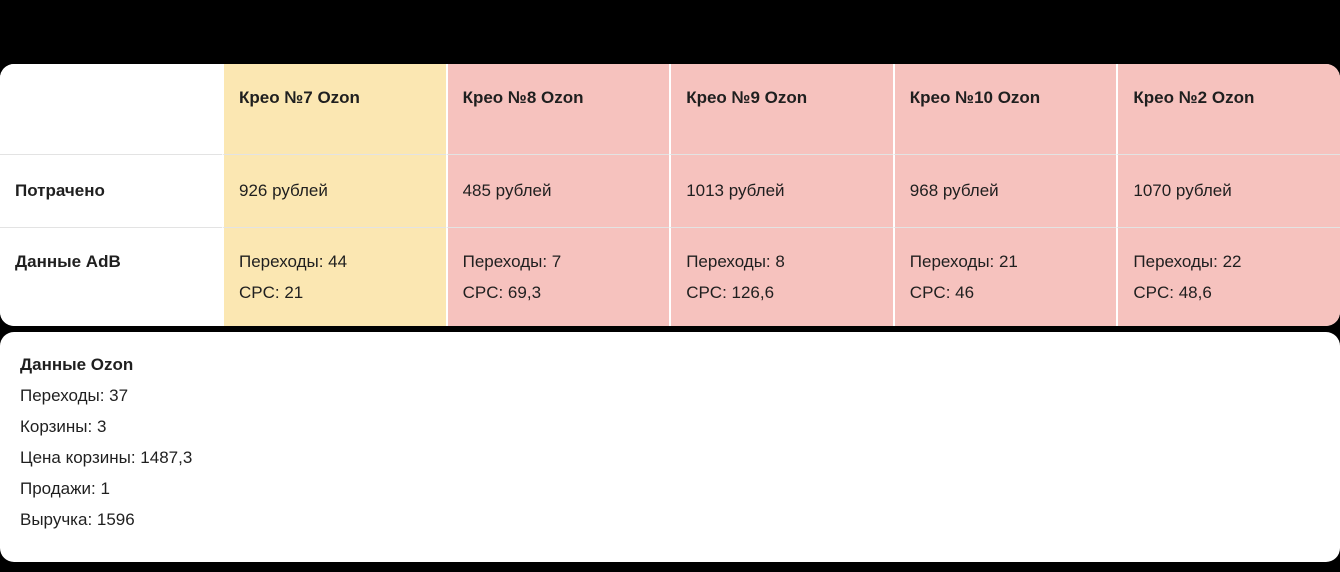  What do you see at coordinates (557, 191) in the screenshot?
I see `spent-cell-kreo-8: 485 рублей` at bounding box center [557, 191].